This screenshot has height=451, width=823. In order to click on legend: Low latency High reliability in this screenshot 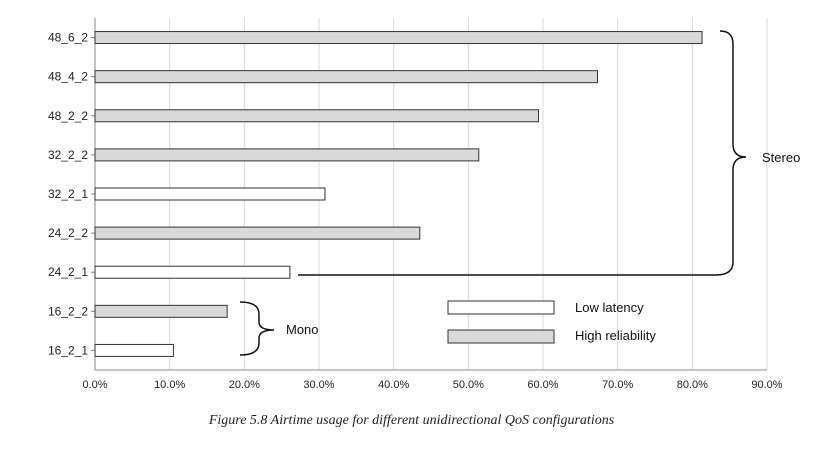, I will do `click(551, 322)`.